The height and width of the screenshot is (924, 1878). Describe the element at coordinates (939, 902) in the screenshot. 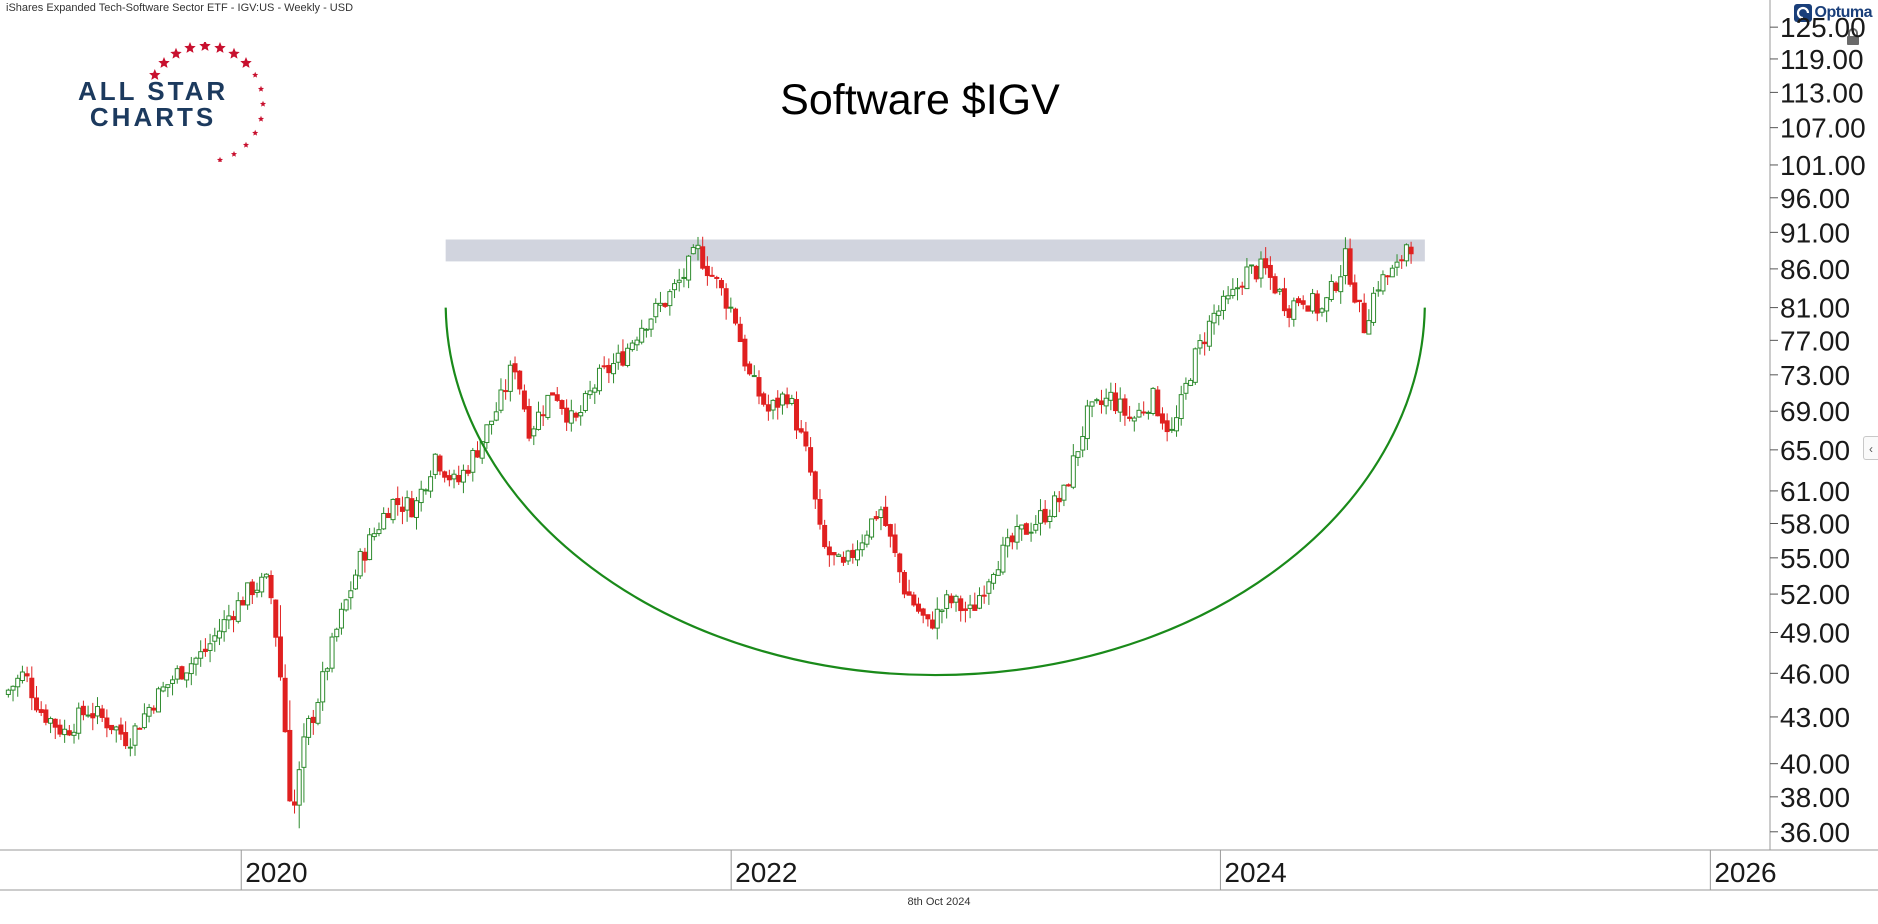

I see `chart-date: 8th Oct 2024` at that location.